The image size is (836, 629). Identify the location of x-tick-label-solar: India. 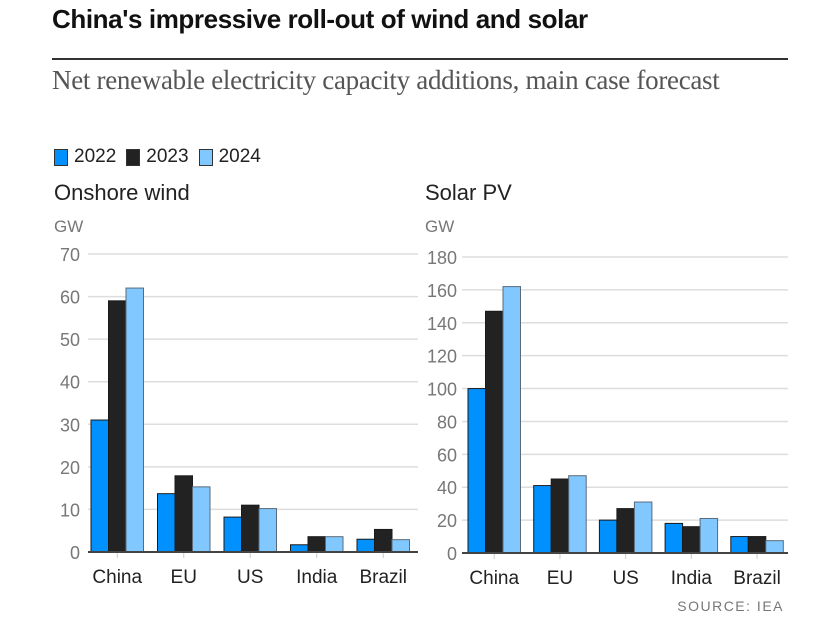
(692, 578).